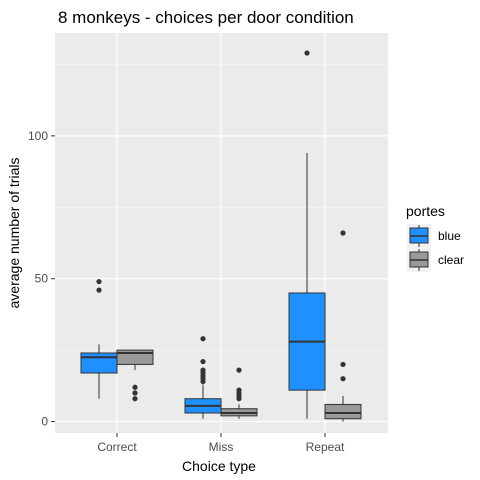  Describe the element at coordinates (219, 466) in the screenshot. I see `x-axis-title: Choice type` at that location.